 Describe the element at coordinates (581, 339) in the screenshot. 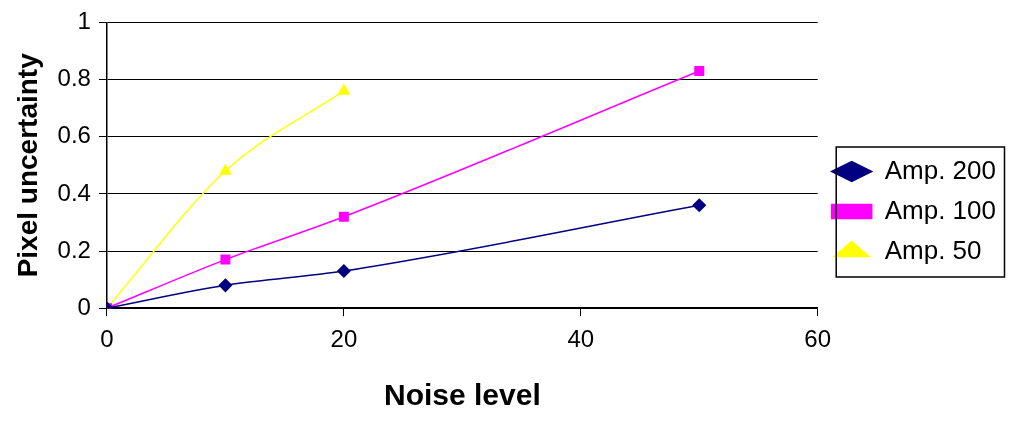

I see `x-tick-label: 40` at that location.